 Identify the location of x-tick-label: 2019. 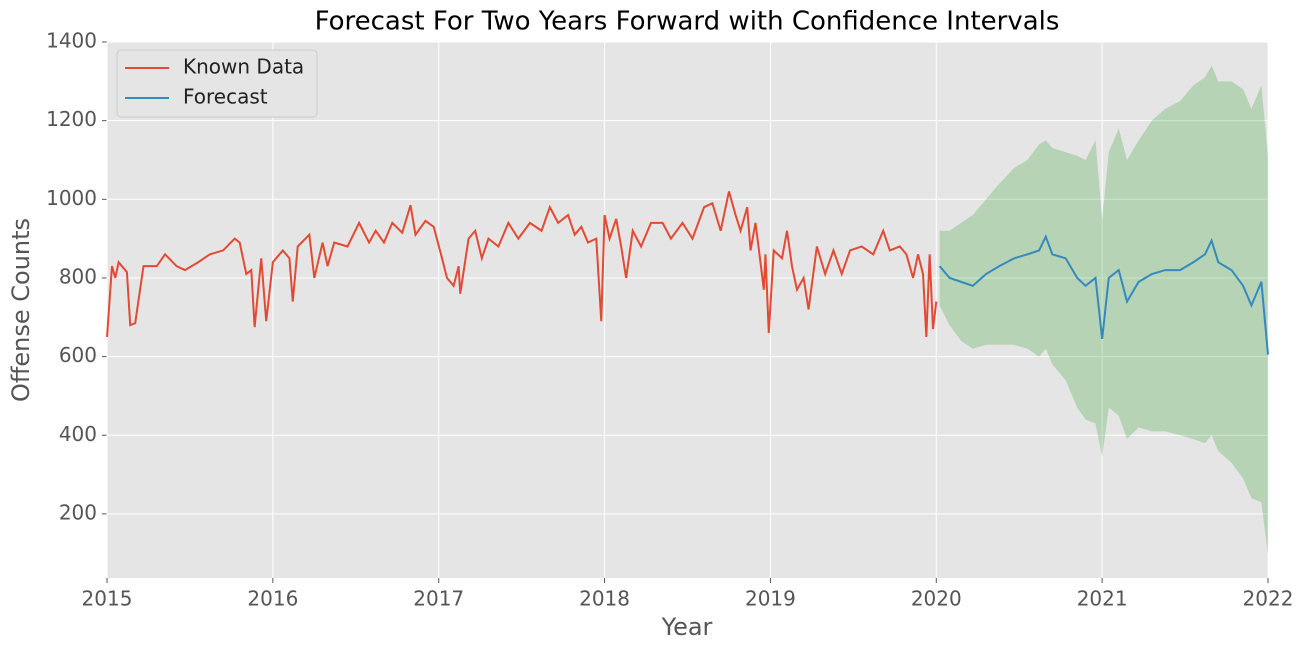
(770, 599).